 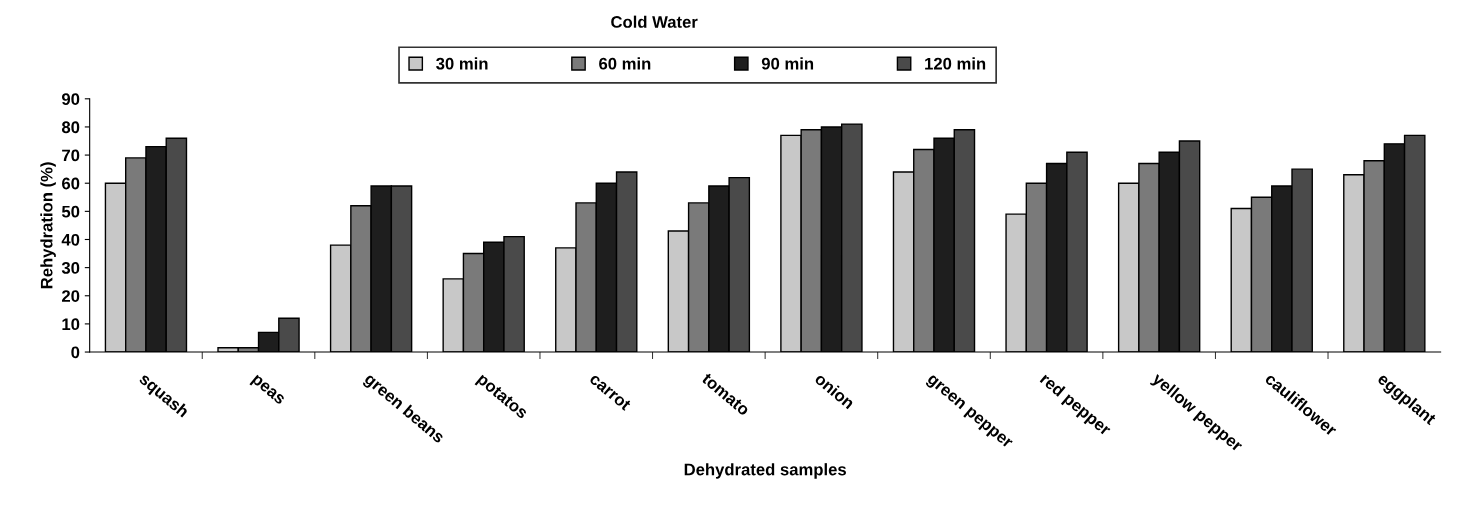 What do you see at coordinates (71, 155) in the screenshot?
I see `y-tick-label: 70` at bounding box center [71, 155].